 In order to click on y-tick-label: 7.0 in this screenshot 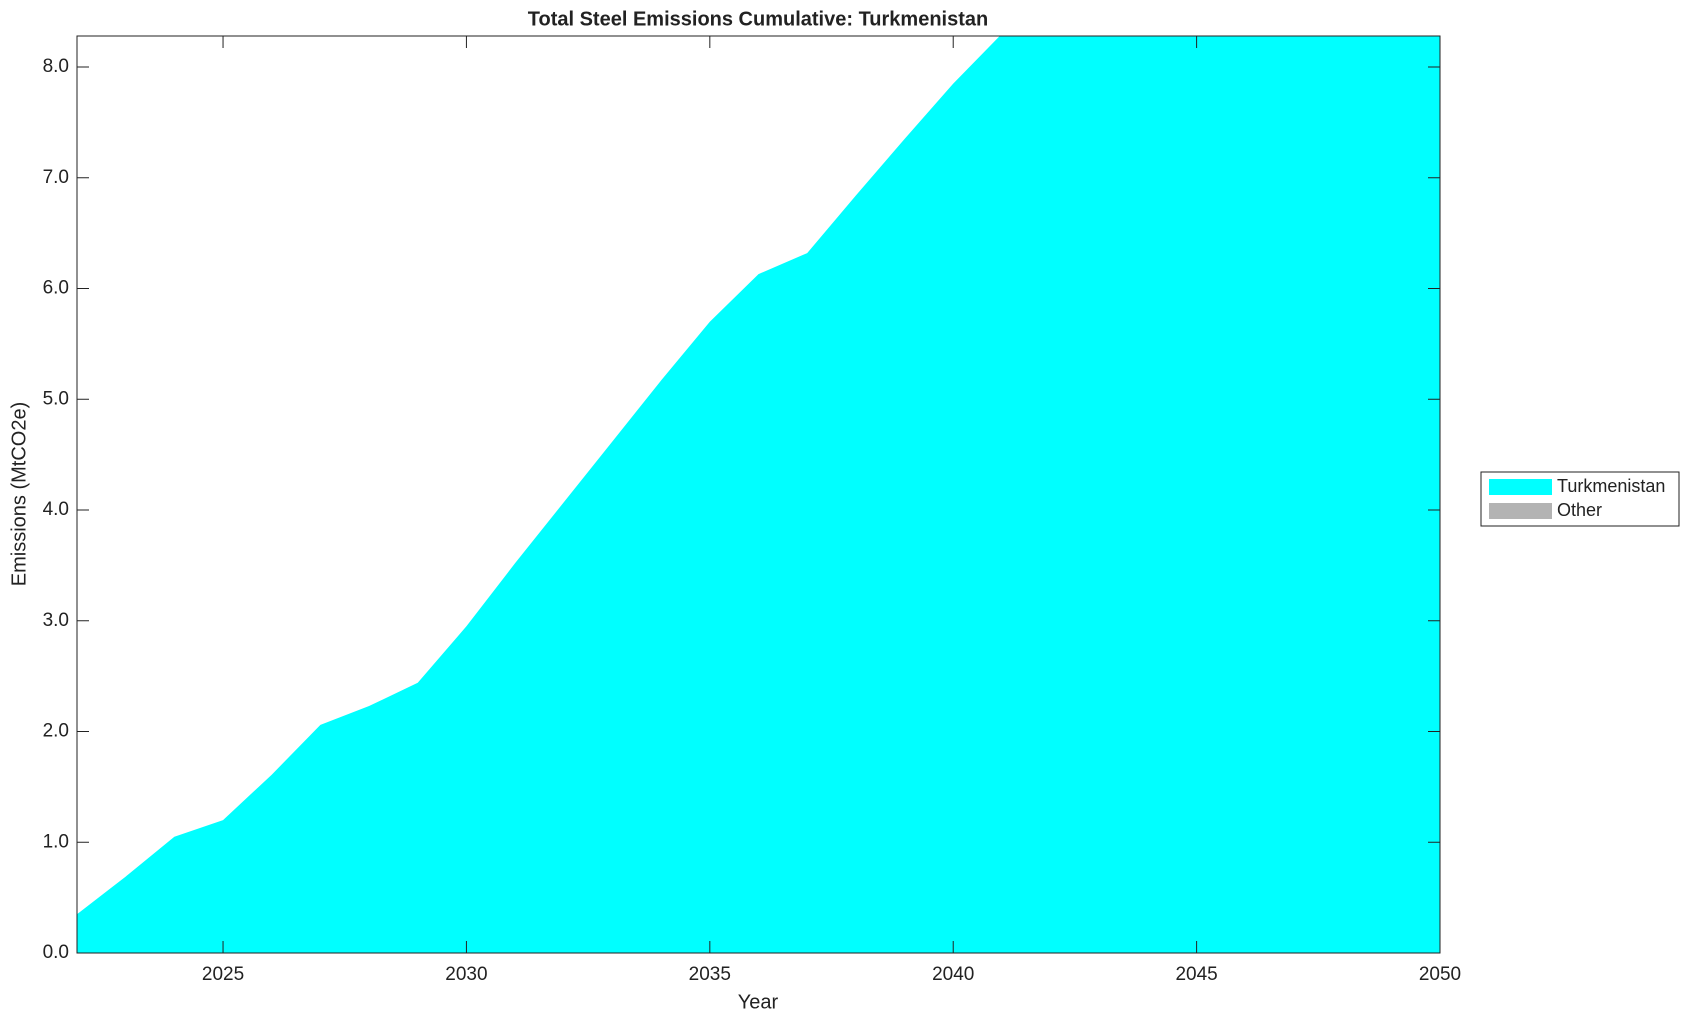, I will do `click(56, 177)`.